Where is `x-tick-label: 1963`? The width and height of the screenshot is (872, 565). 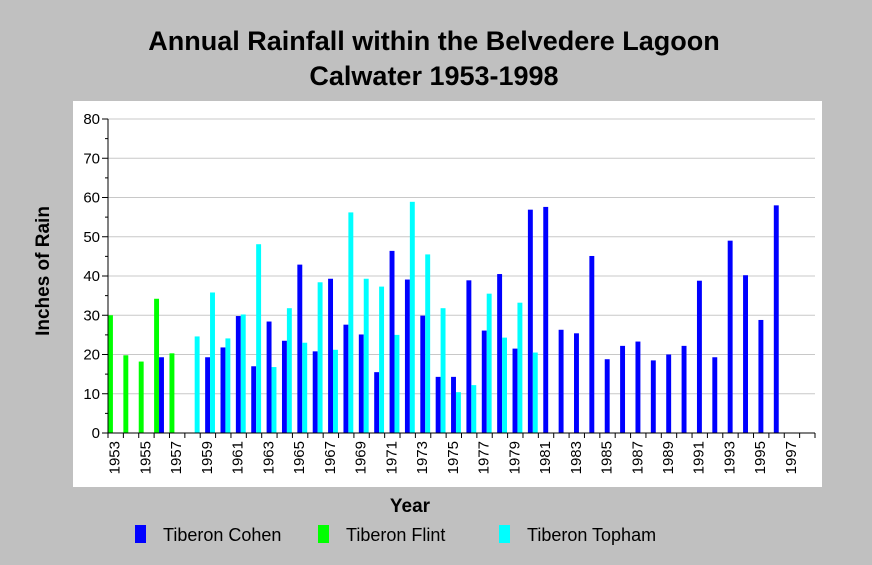
x-tick-label: 1963 is located at coordinates (268, 457).